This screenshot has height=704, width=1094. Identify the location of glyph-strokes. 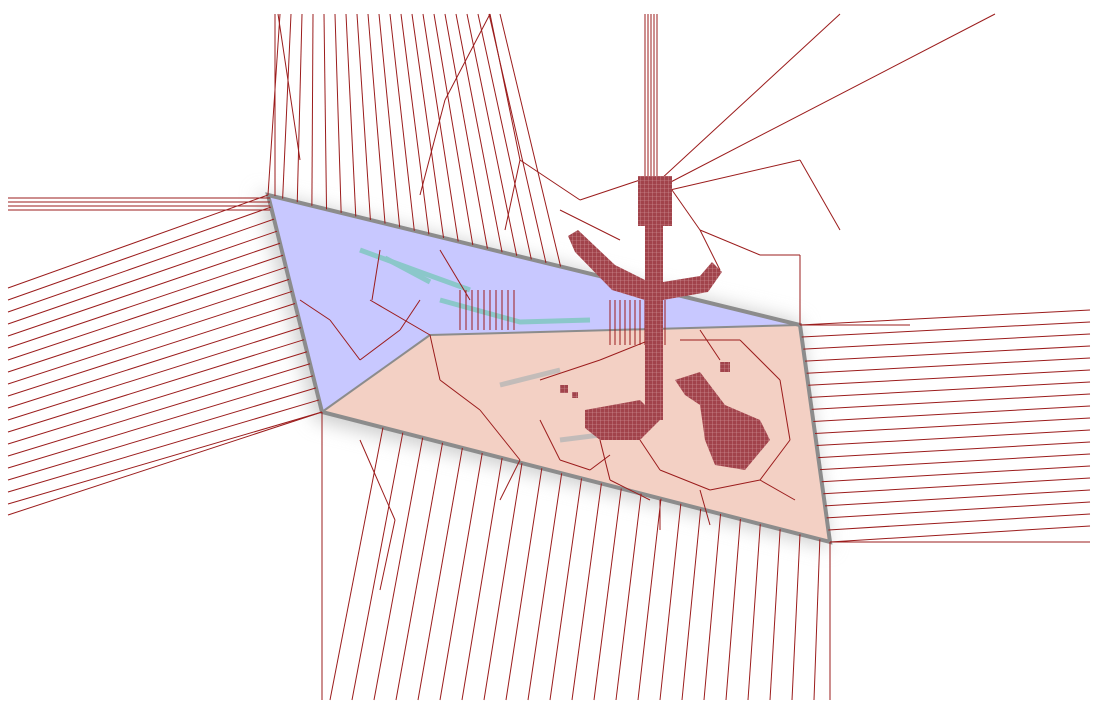
(665, 323).